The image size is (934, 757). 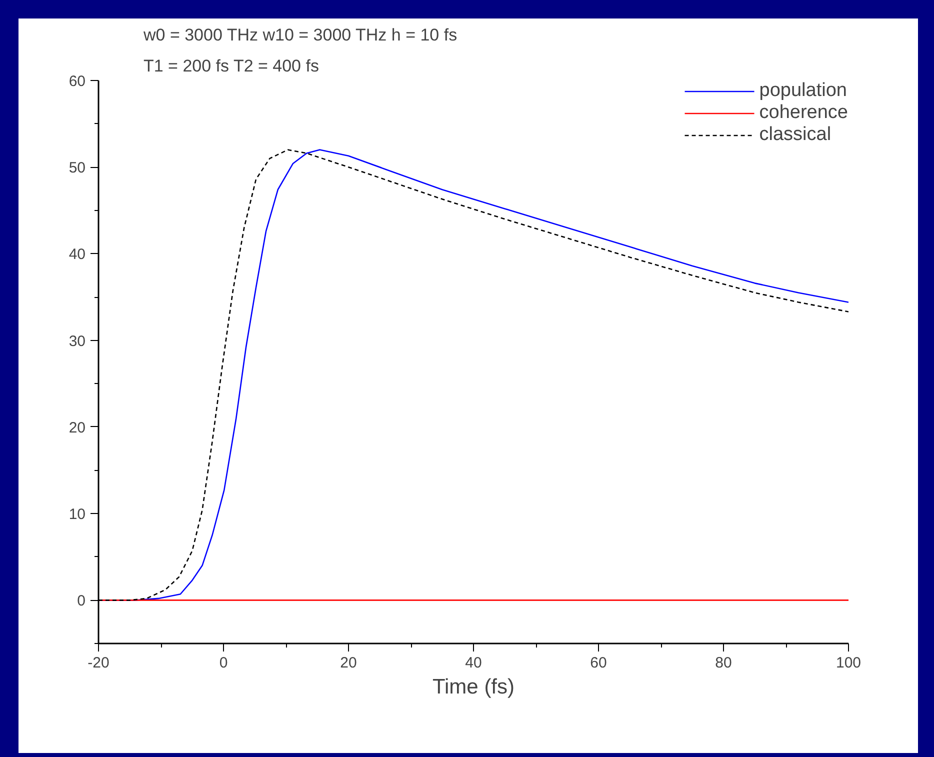 I want to click on y-tick-label: 50, so click(x=77, y=168).